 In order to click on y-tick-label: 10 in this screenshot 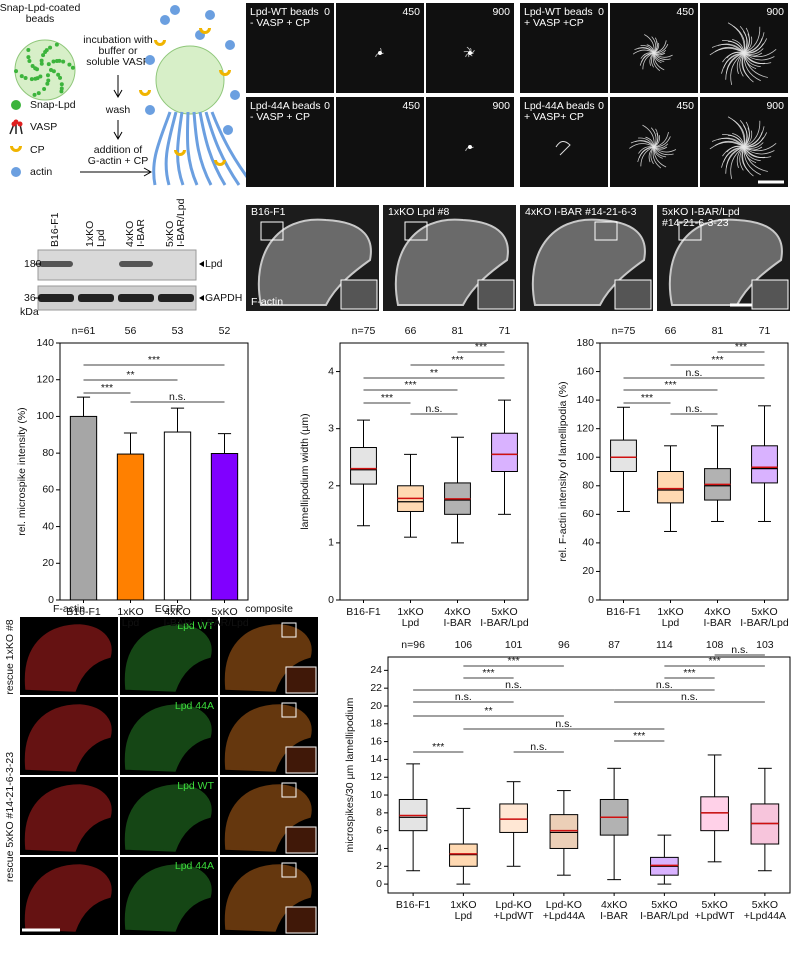, I will do `click(376, 795)`.